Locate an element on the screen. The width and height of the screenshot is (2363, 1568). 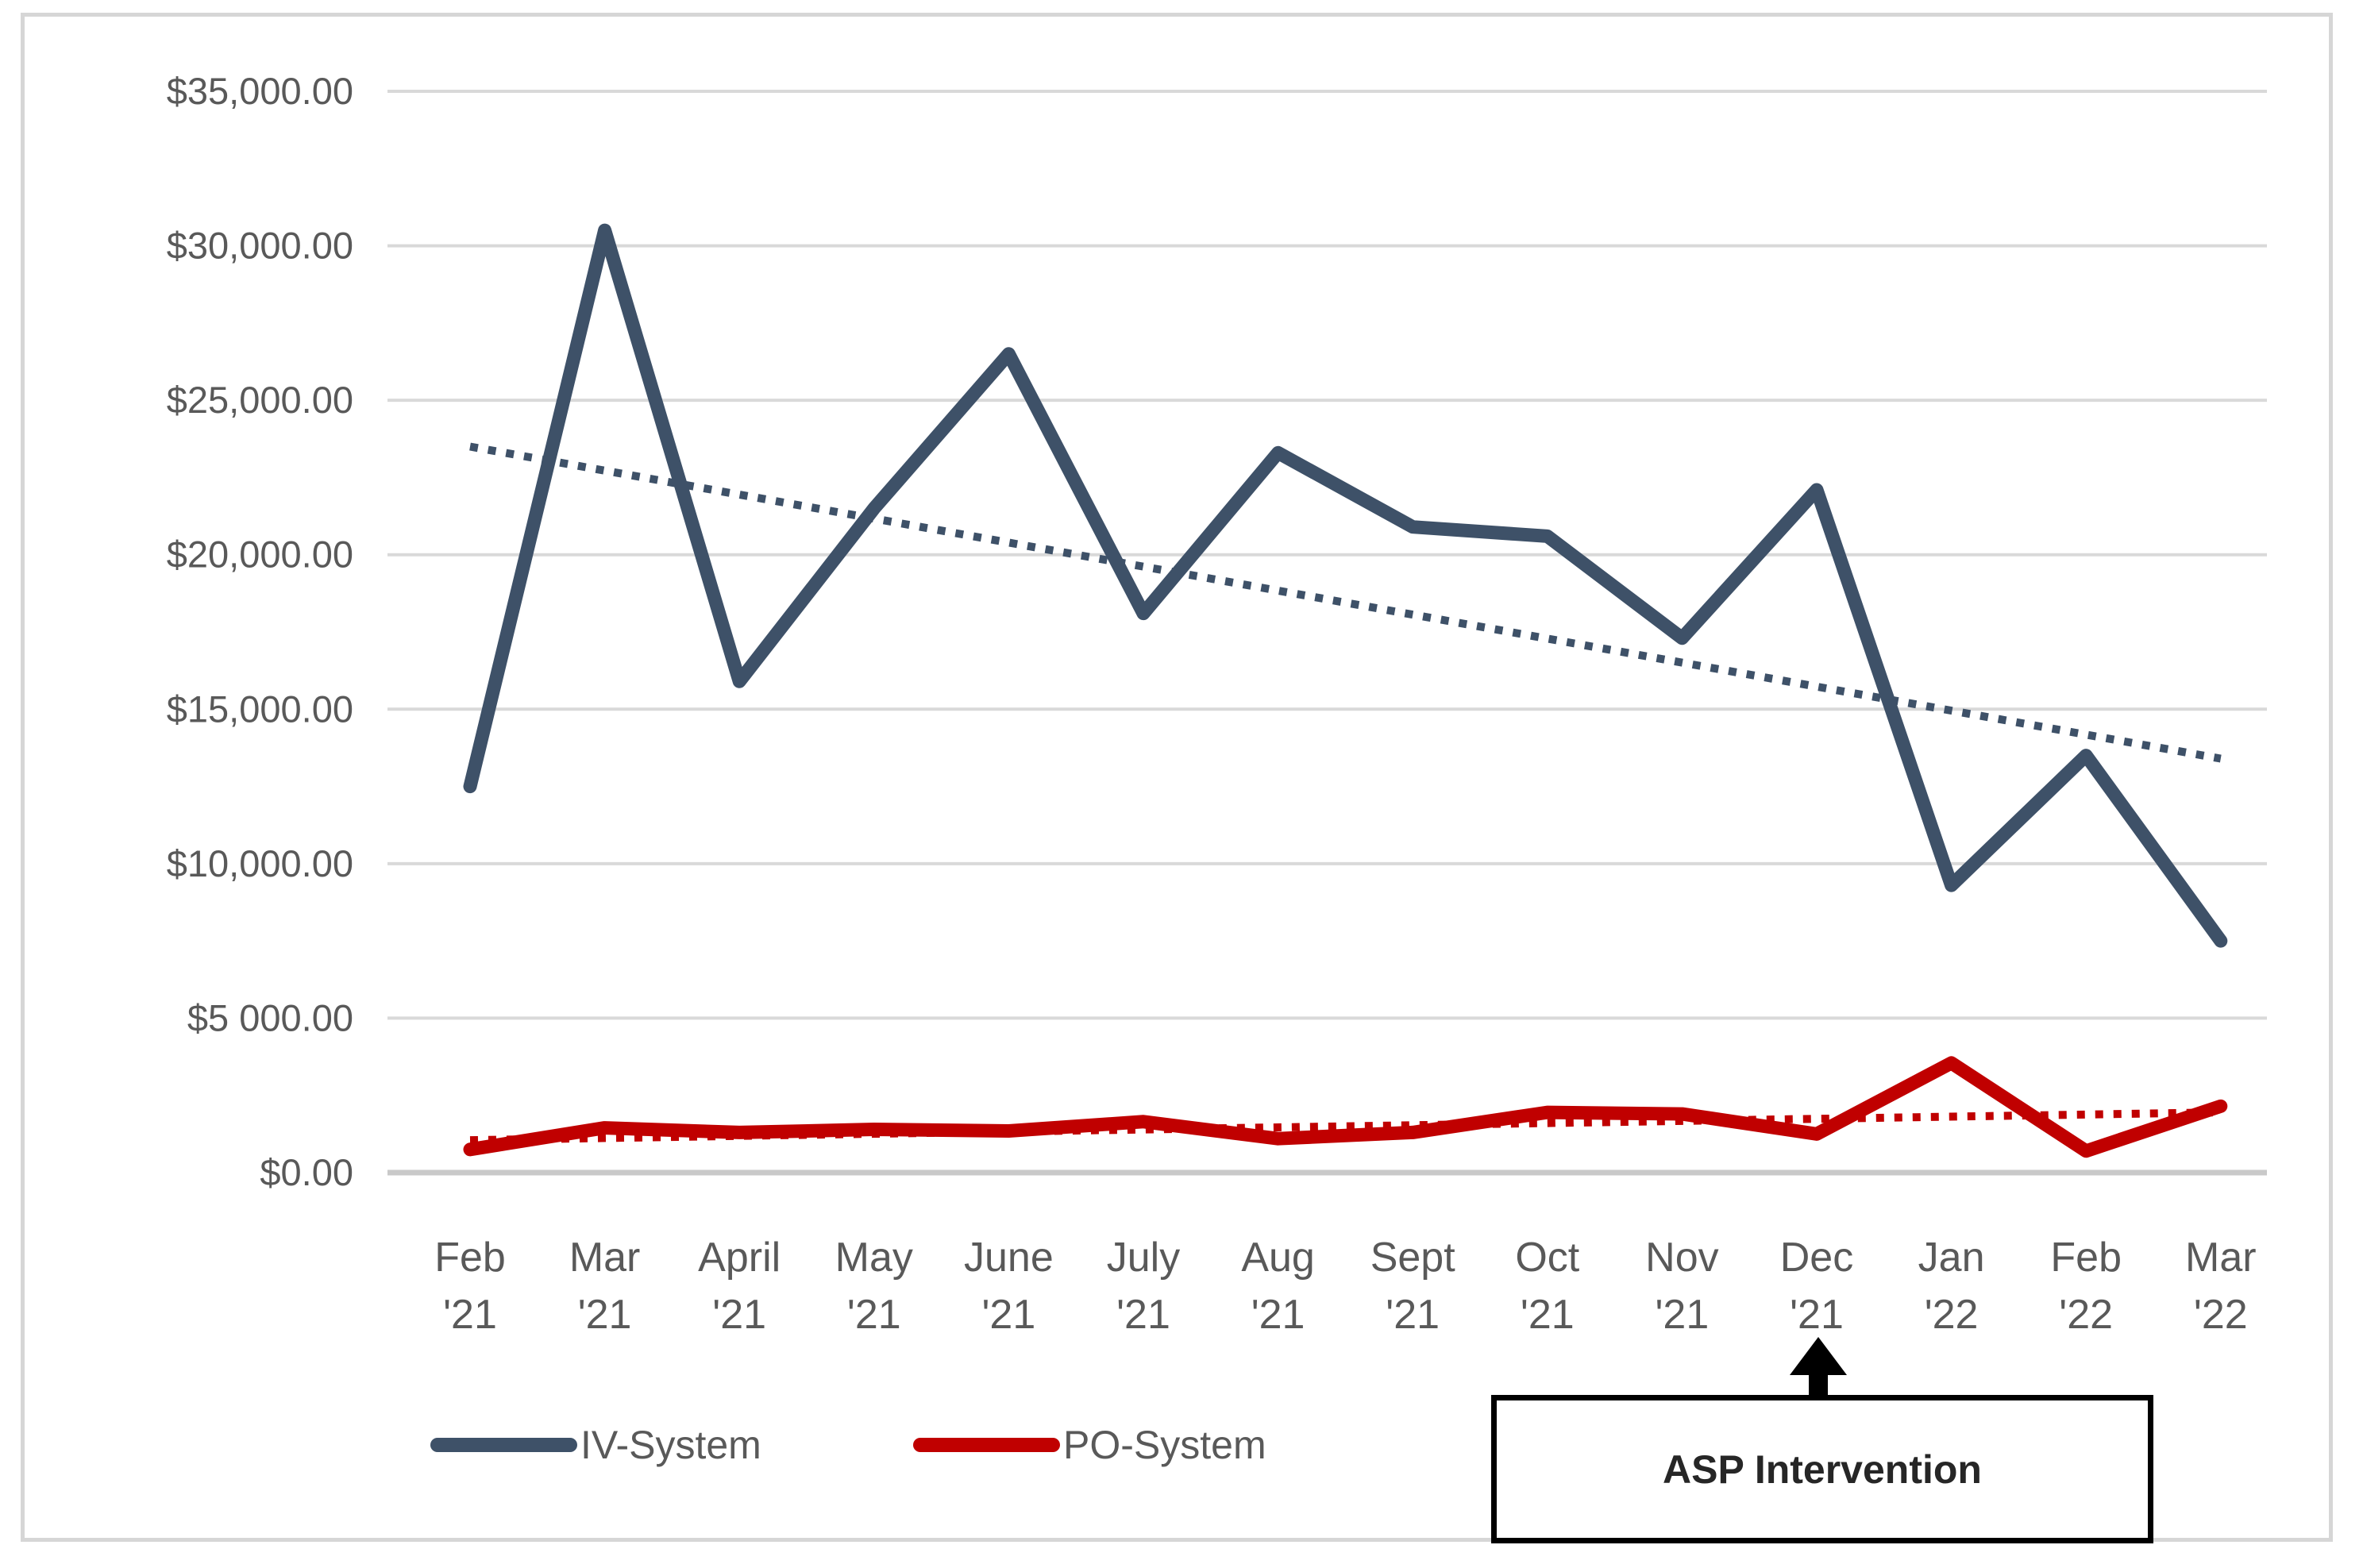
po-system-line is located at coordinates (1345, 1107).